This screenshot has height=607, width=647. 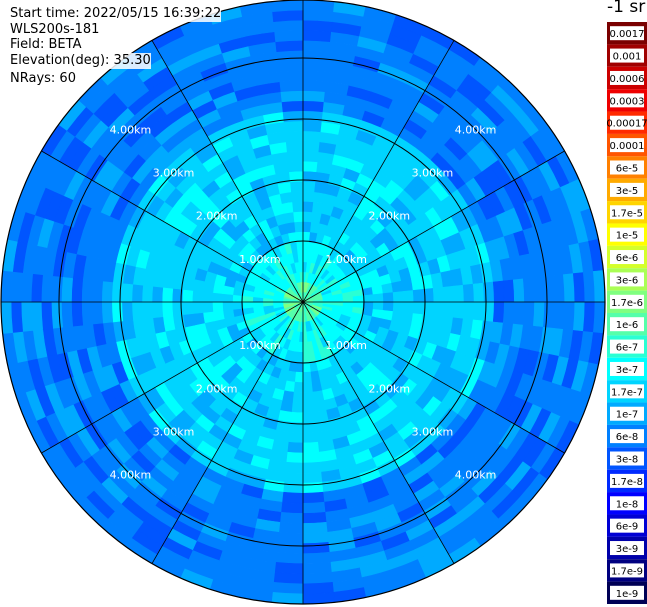 What do you see at coordinates (46, 45) in the screenshot?
I see `field-label: Field: BETA` at bounding box center [46, 45].